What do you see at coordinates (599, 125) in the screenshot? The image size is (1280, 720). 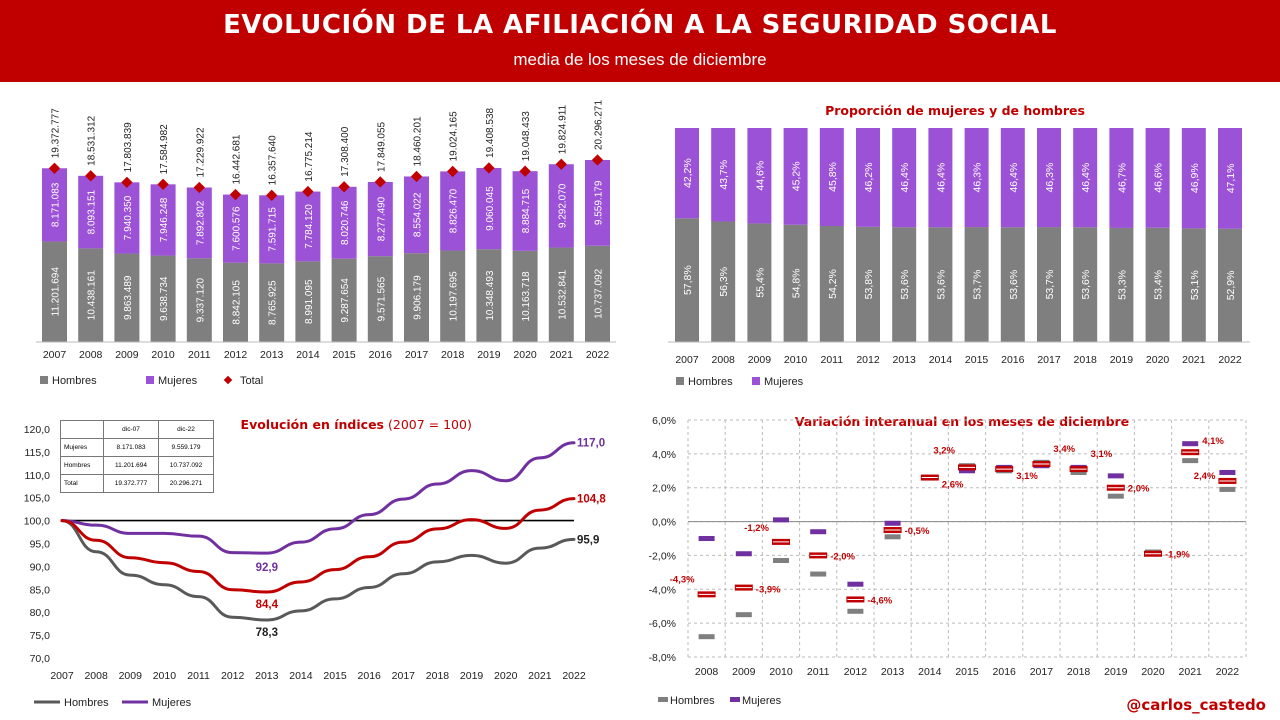 I see `total-label: 20.296.271` at bounding box center [599, 125].